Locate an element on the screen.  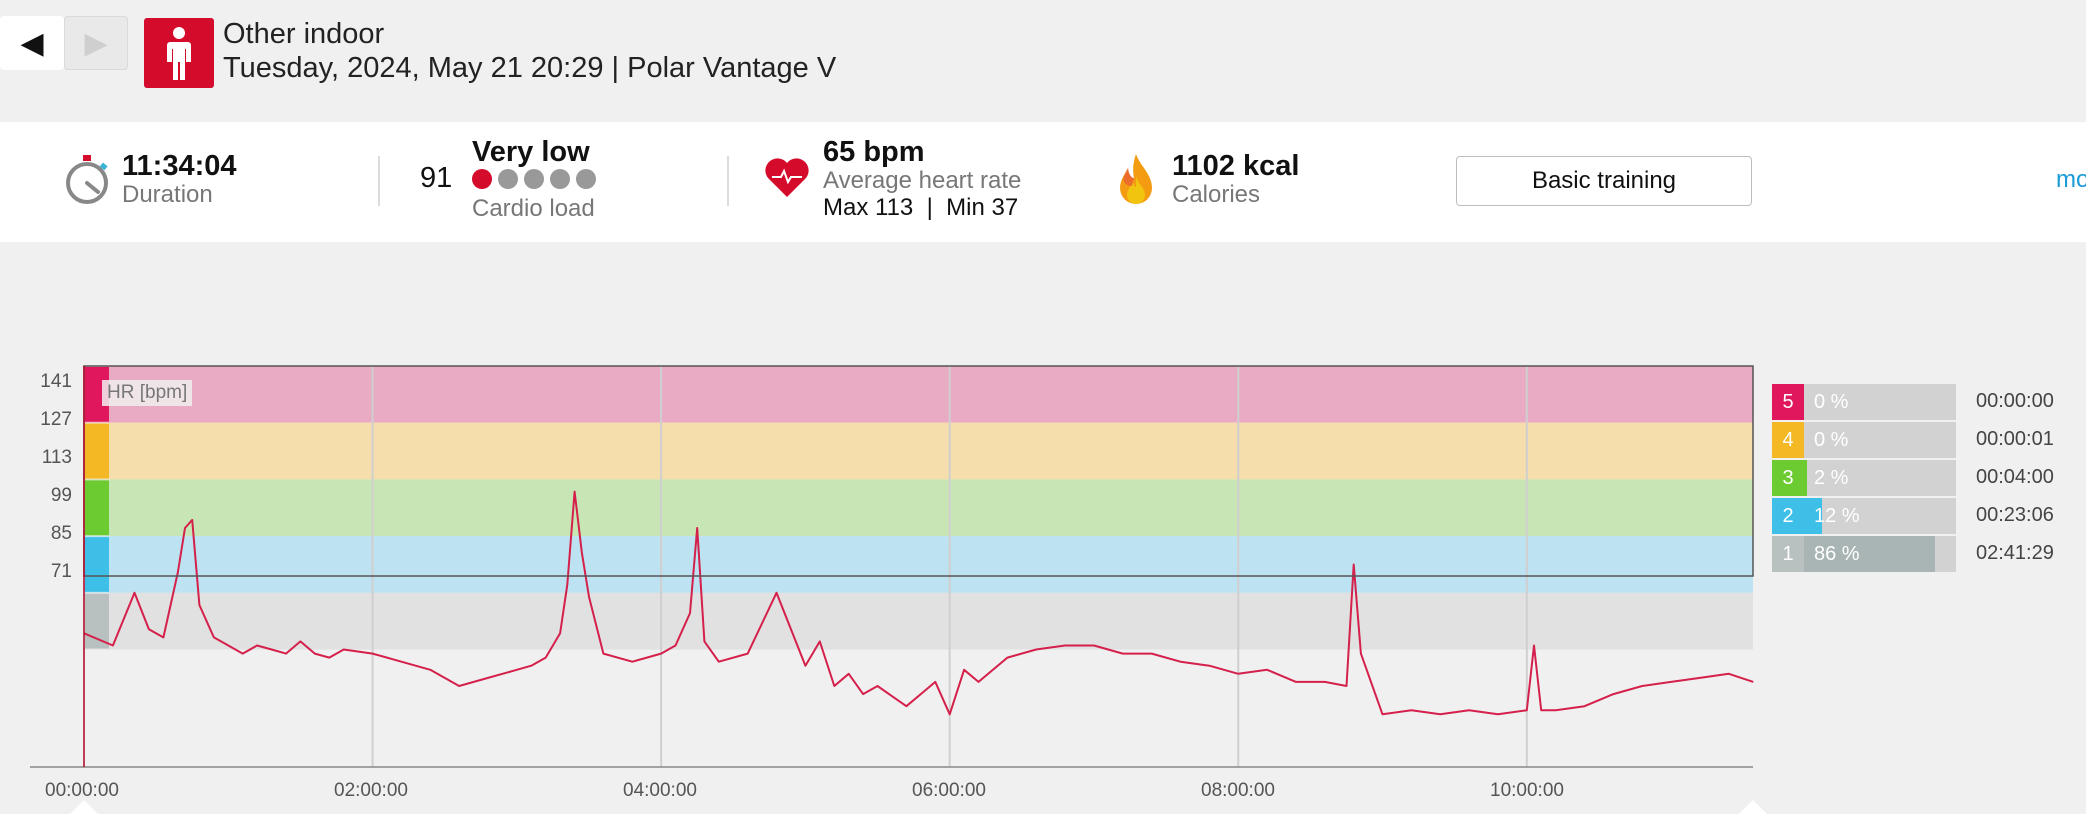
arrow-left-icon: ◀ is located at coordinates (32, 43).